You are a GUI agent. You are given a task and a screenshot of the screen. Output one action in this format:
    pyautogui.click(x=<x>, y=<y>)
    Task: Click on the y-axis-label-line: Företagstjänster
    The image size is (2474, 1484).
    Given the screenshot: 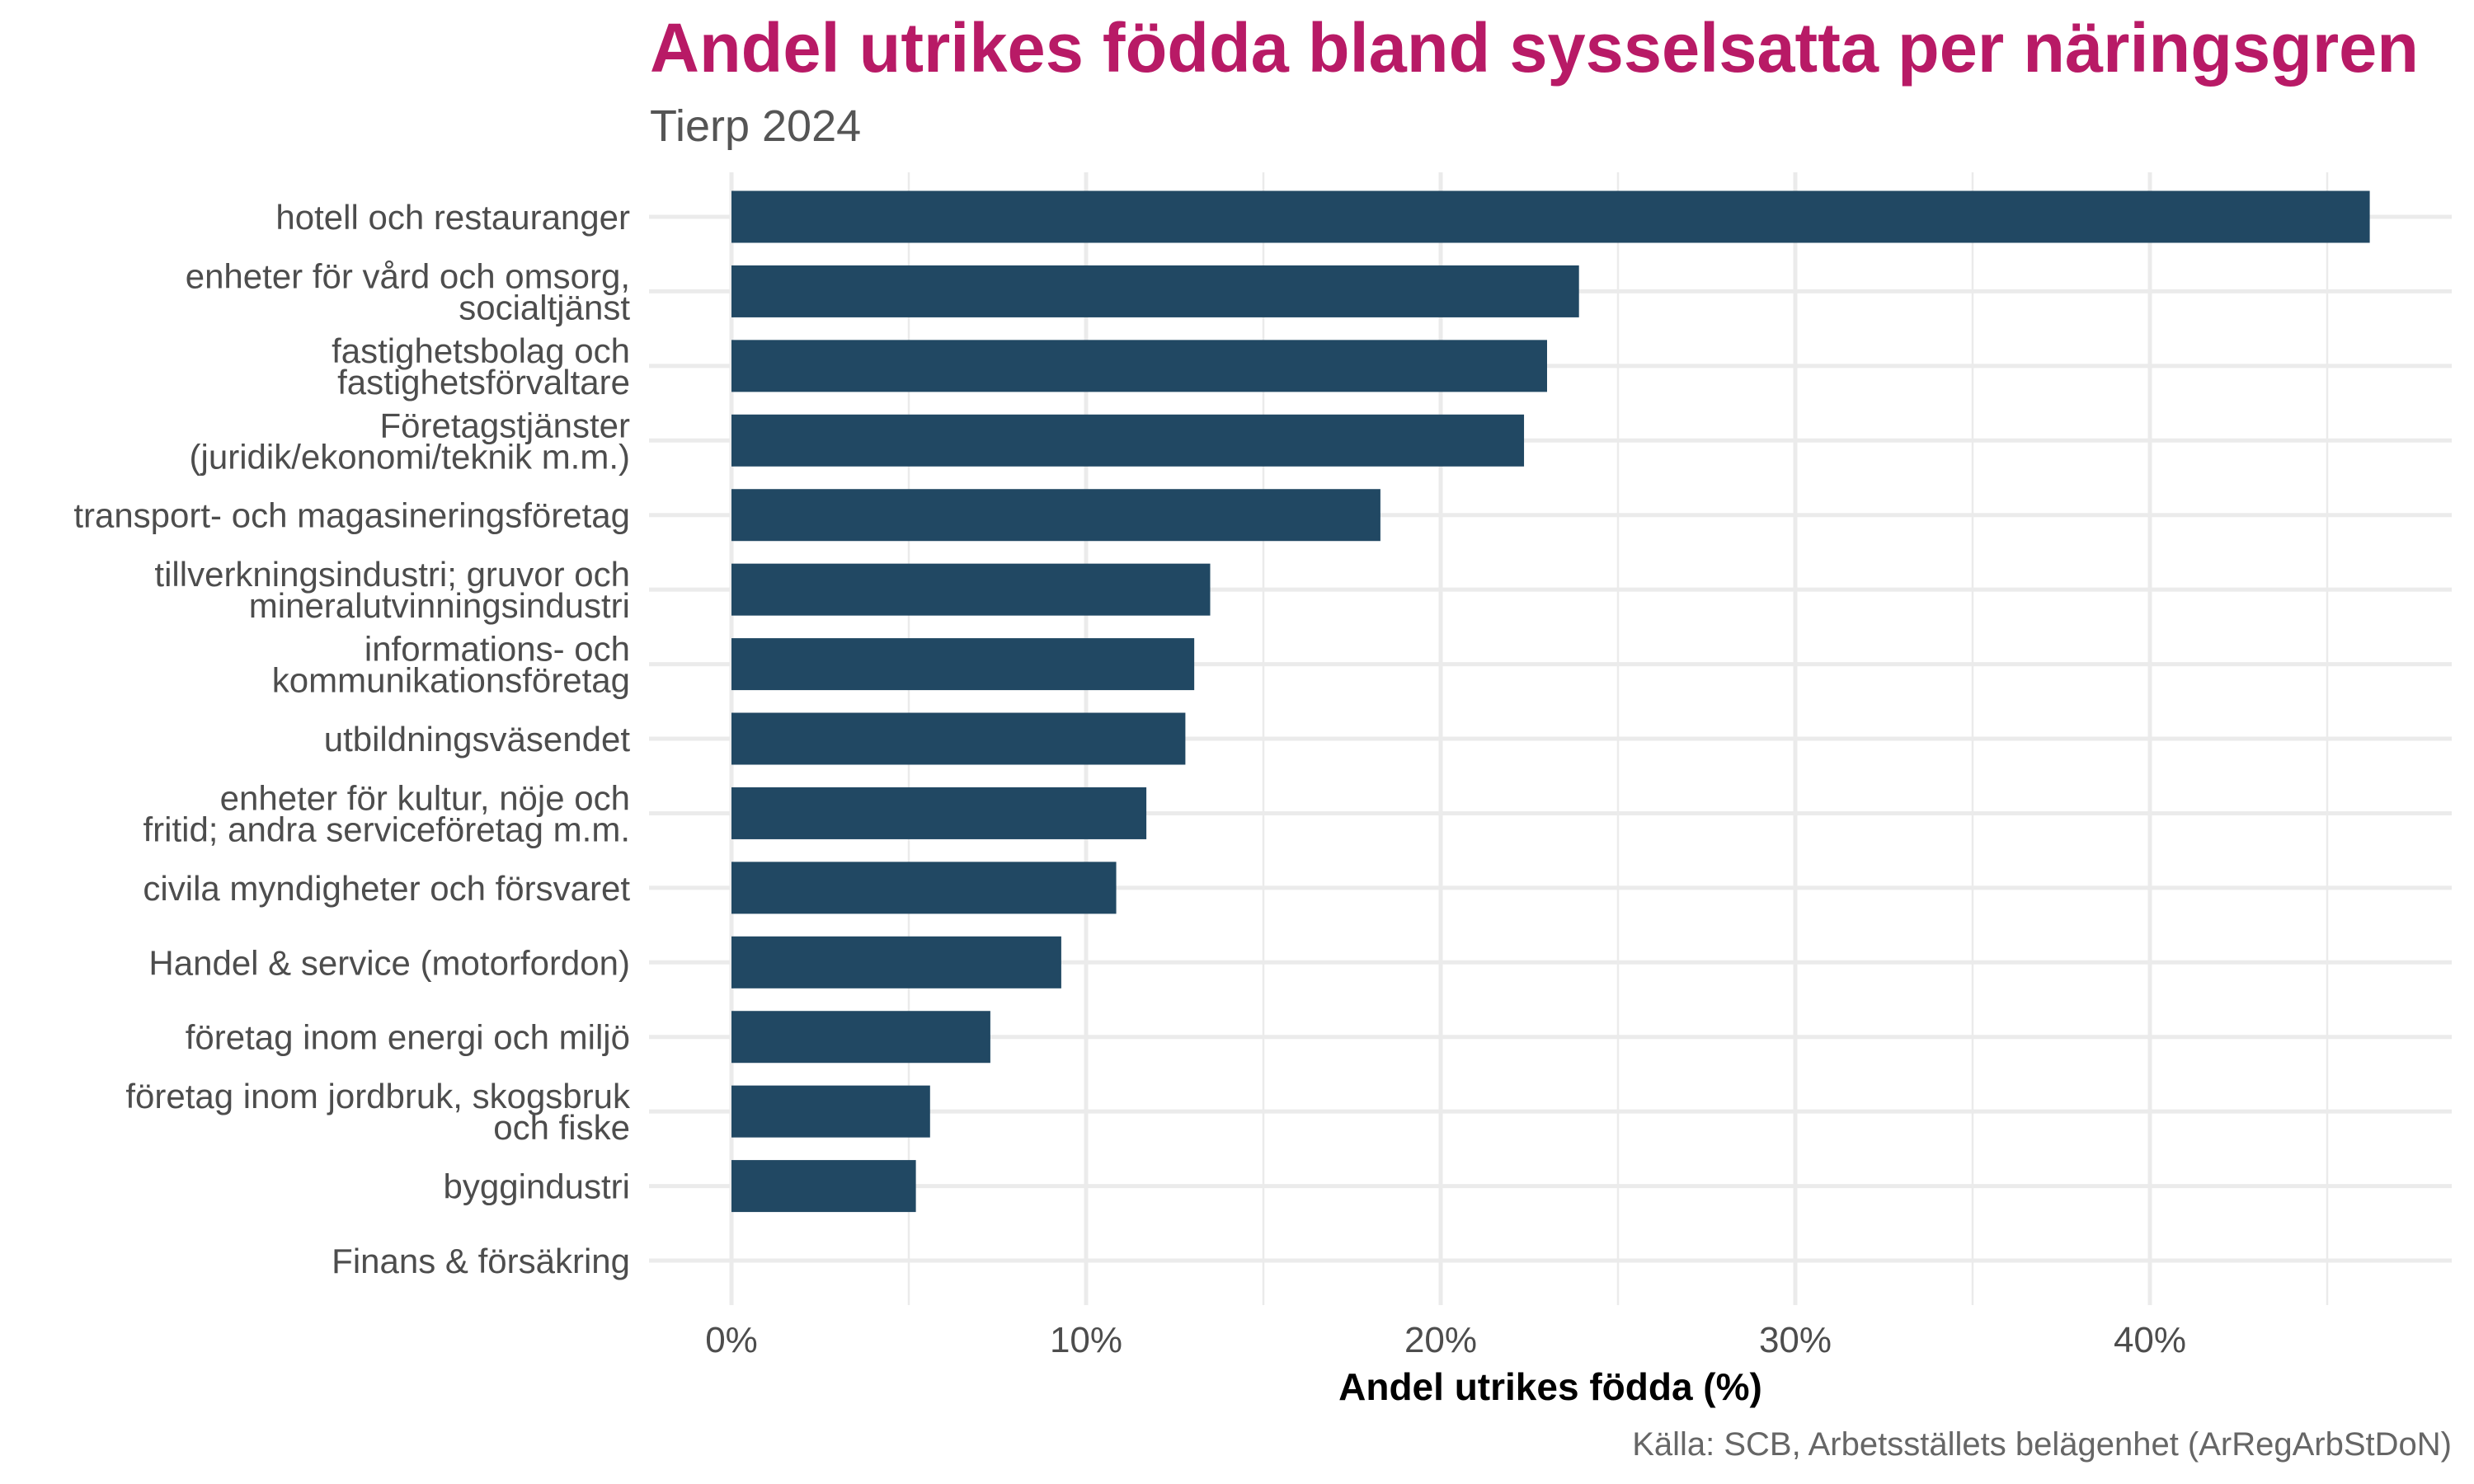 What is the action you would take?
    pyautogui.click(x=505, y=425)
    